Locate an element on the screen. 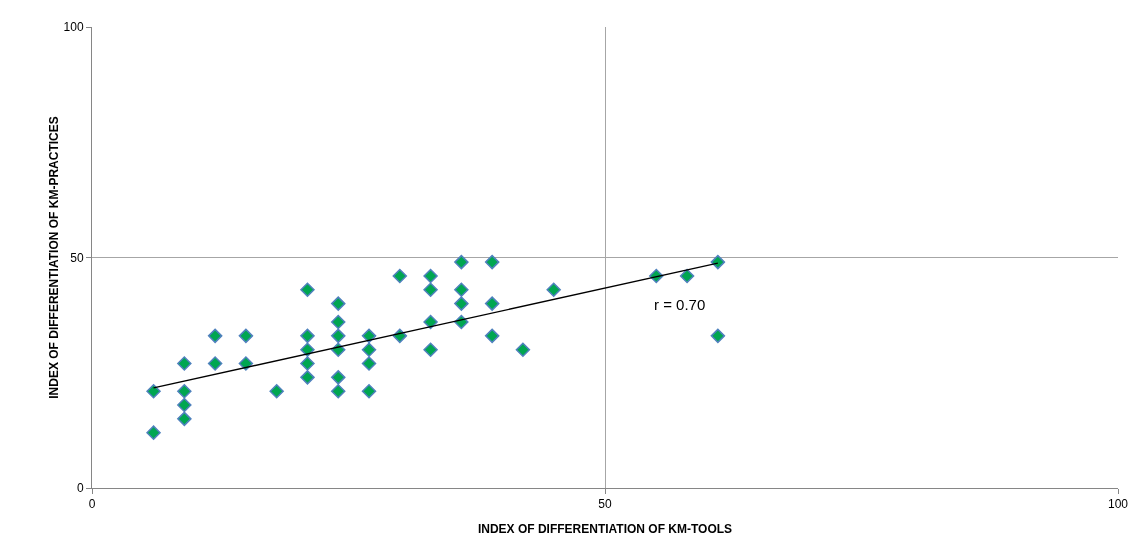 The image size is (1142, 558). x-axis-title: INDEX OF DIFFERENTIATION OF KM-TOOLS is located at coordinates (605, 529).